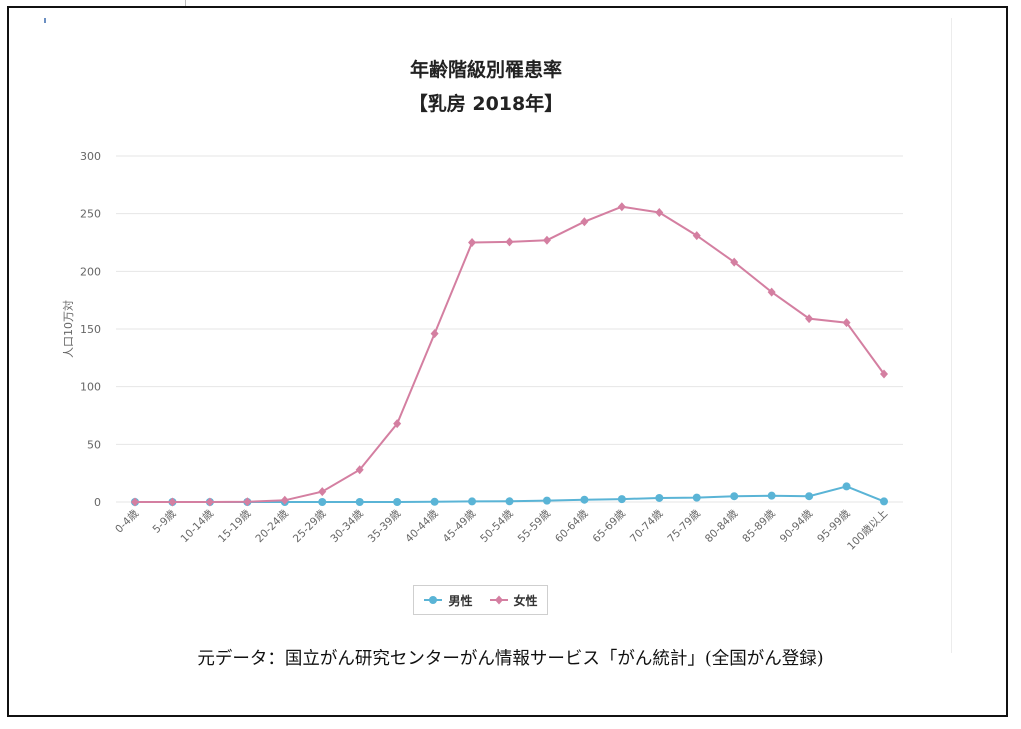  Describe the element at coordinates (480, 600) in the screenshot. I see `legend: 男性 女性` at that location.